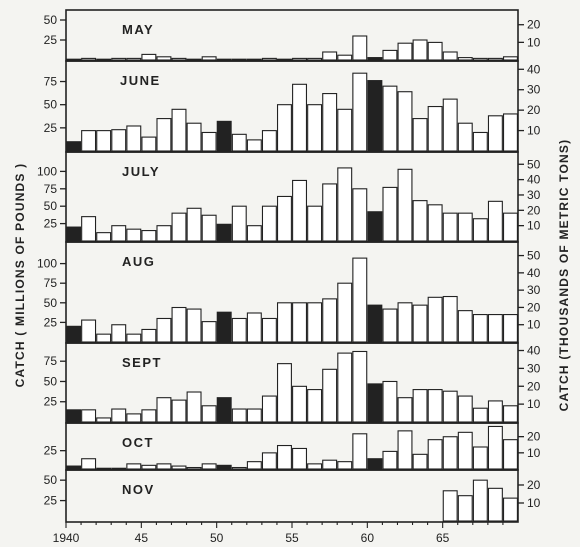 This screenshot has height=547, width=580. Describe the element at coordinates (74, 467) in the screenshot. I see `bar-oct-1940` at that location.